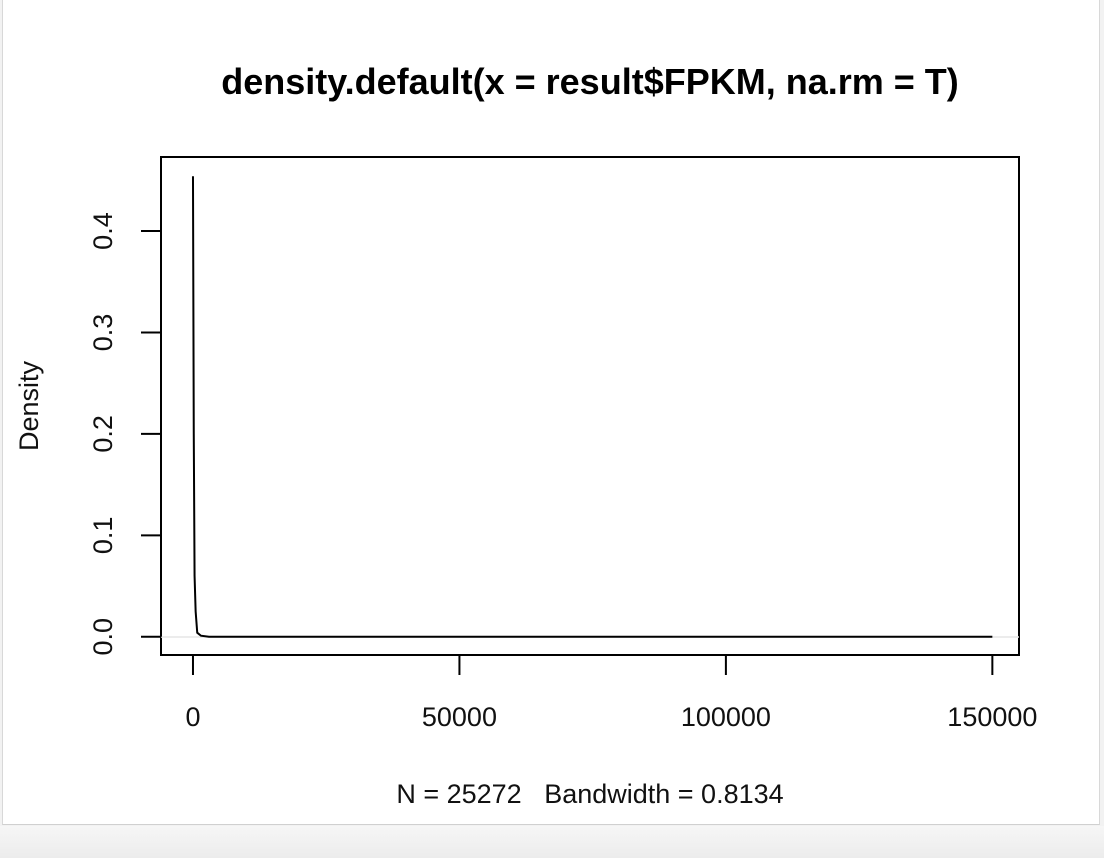 The width and height of the screenshot is (1104, 858). I want to click on x-axis-label: N = 25272 Bandwidth = 0.8134, so click(589, 794).